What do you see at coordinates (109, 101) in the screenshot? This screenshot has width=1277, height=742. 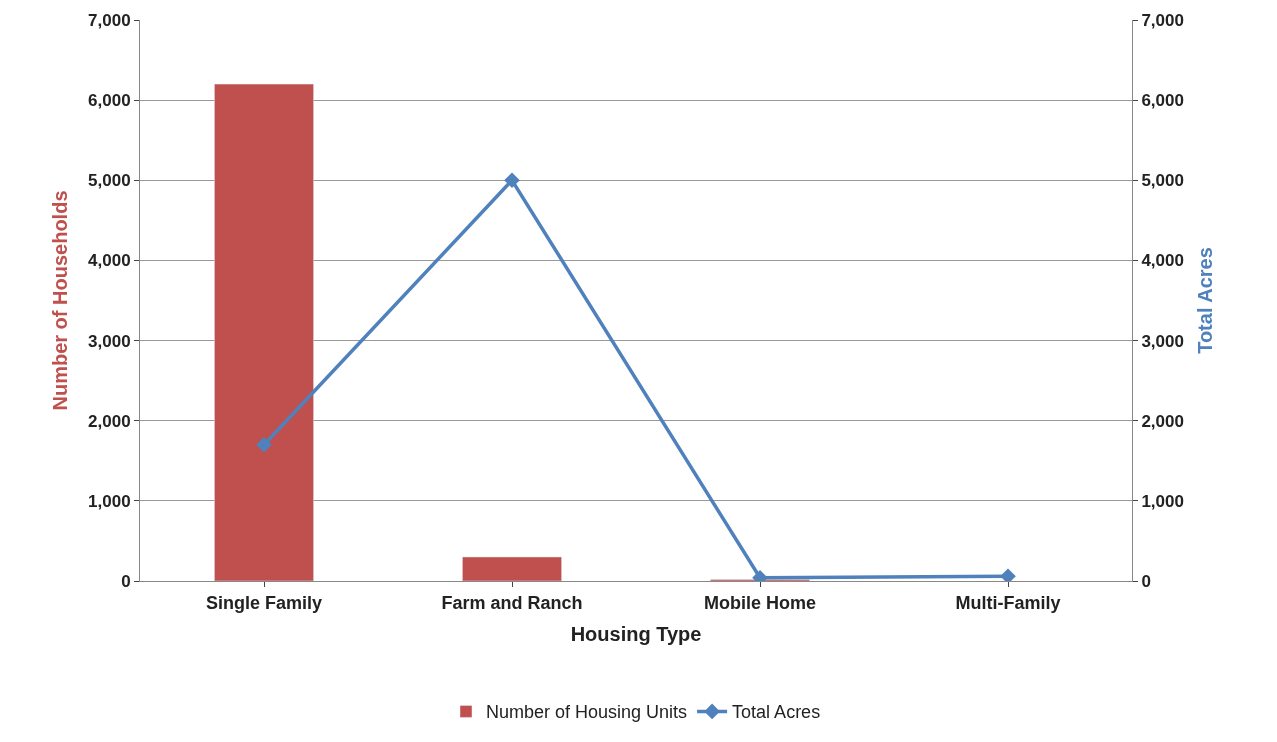 I see `y-tick-label: 6,000` at bounding box center [109, 101].